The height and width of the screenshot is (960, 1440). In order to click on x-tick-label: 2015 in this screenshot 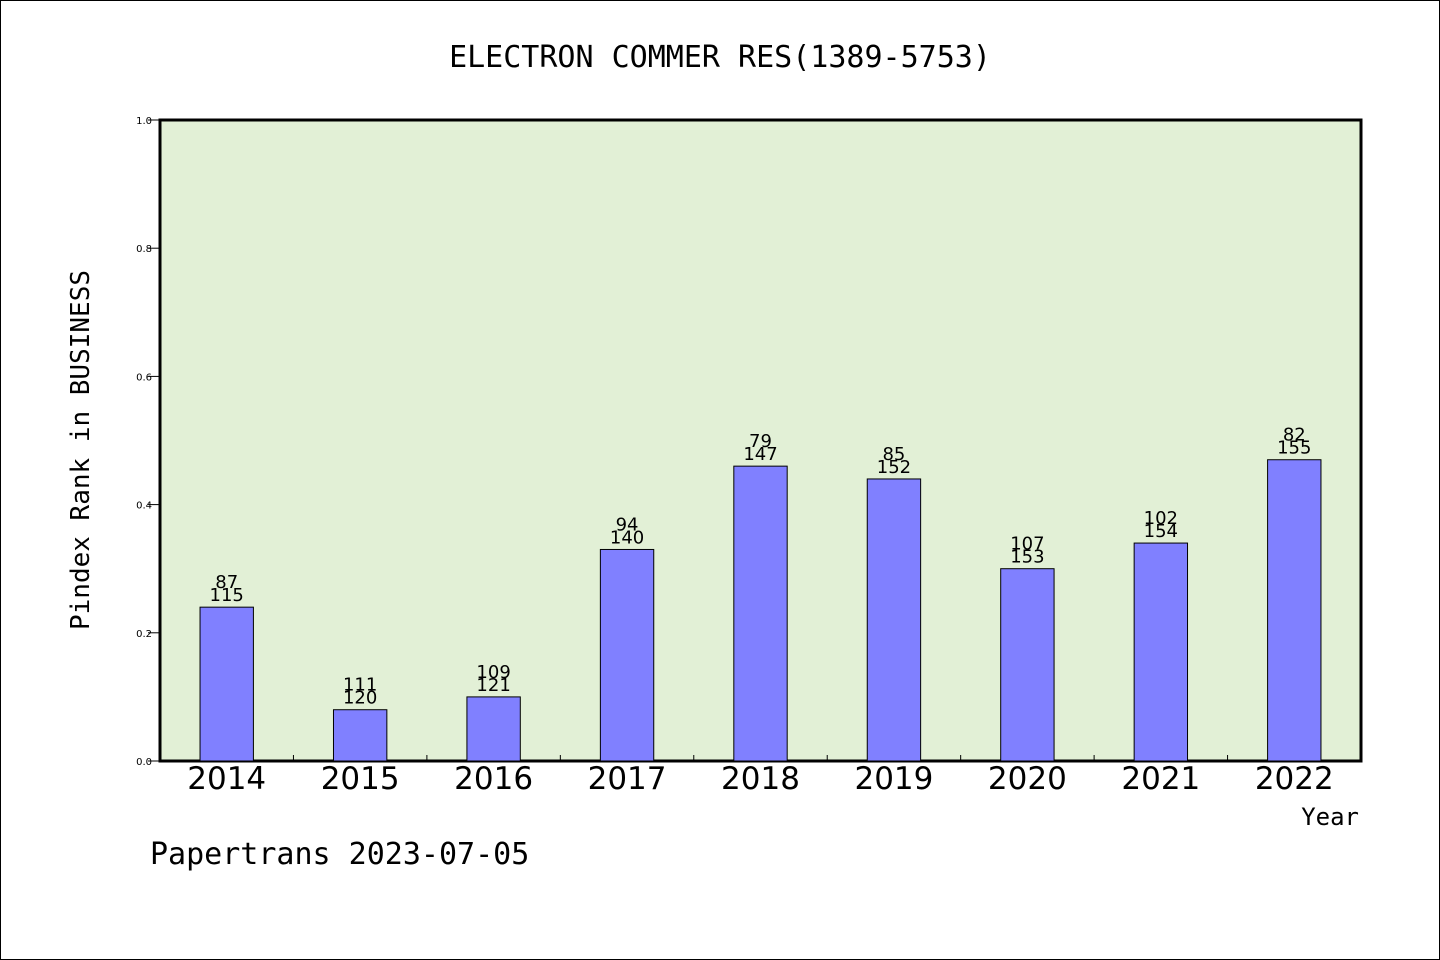, I will do `click(360, 779)`.